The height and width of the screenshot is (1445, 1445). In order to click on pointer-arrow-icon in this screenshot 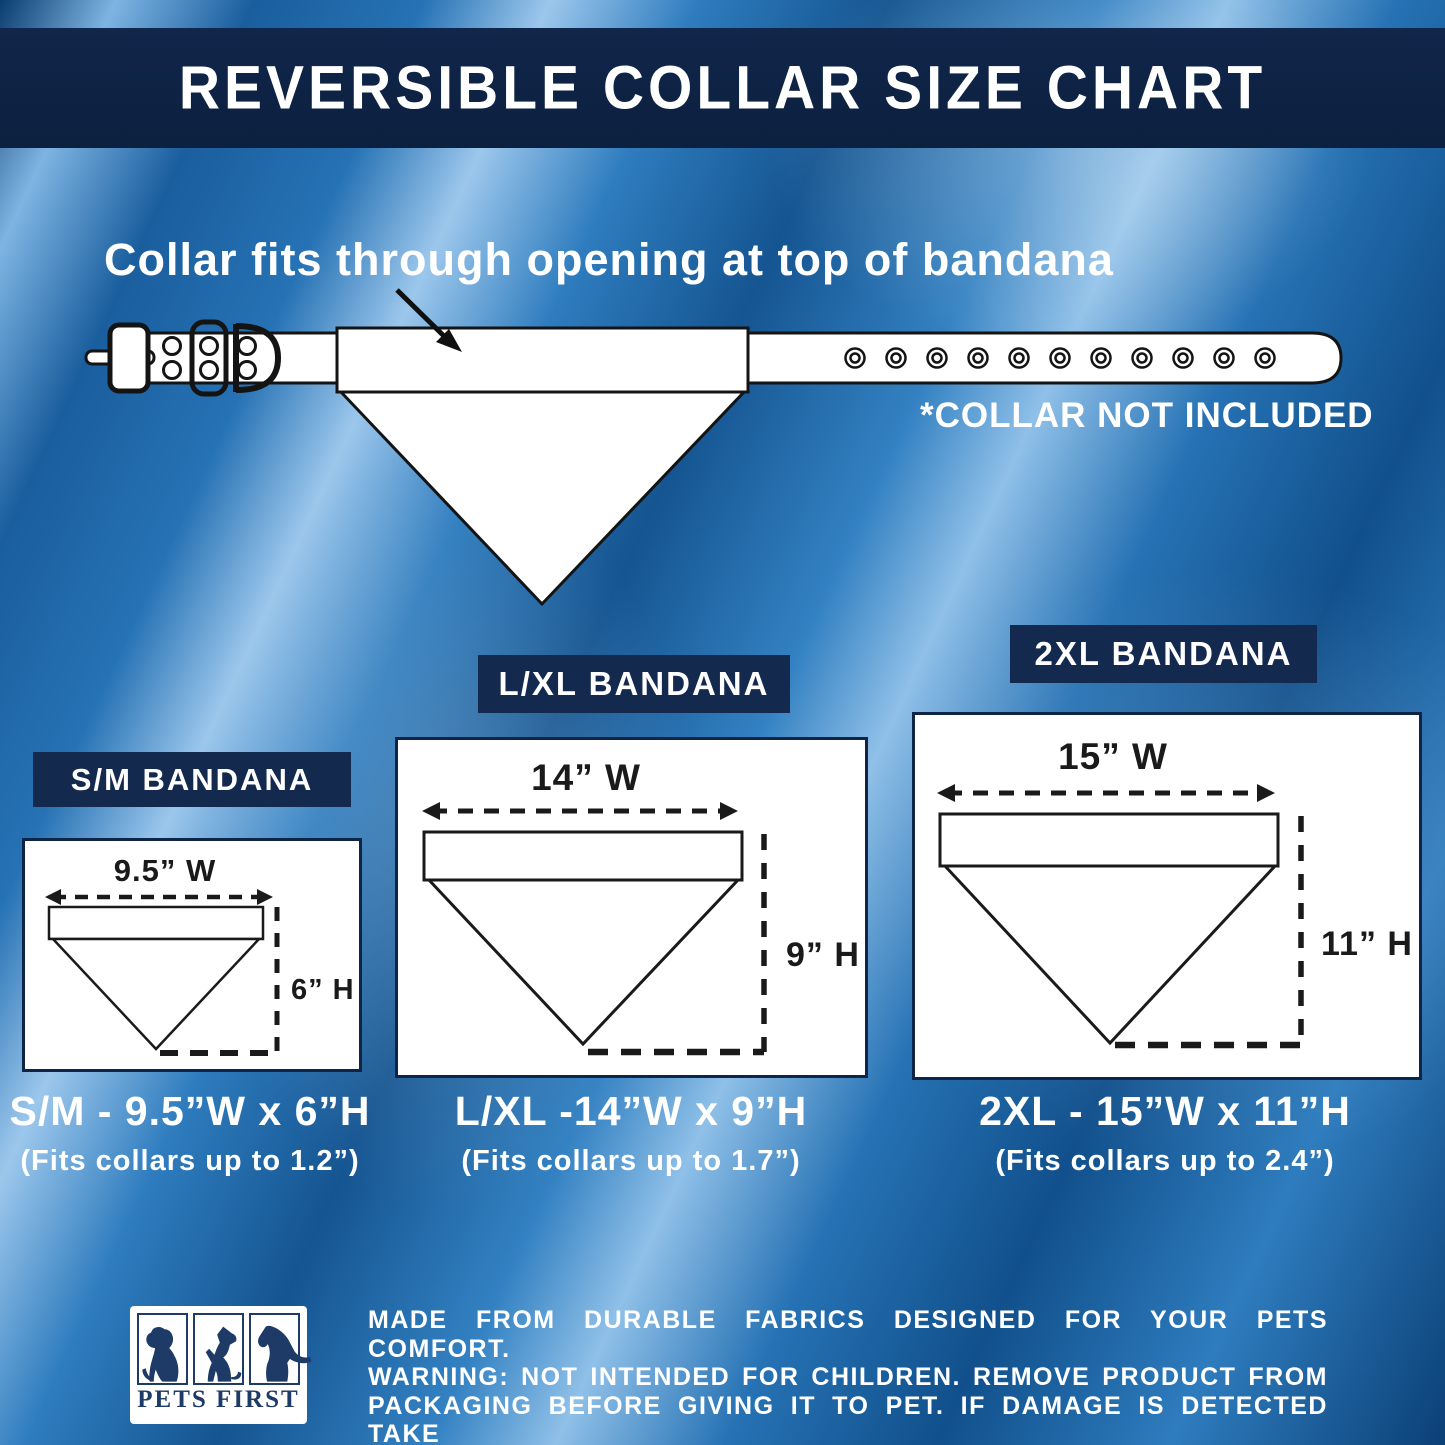, I will do `click(428, 320)`.